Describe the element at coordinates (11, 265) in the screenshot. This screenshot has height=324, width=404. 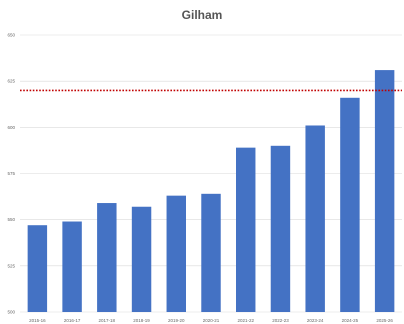
I see `y-tick-label: 525` at that location.